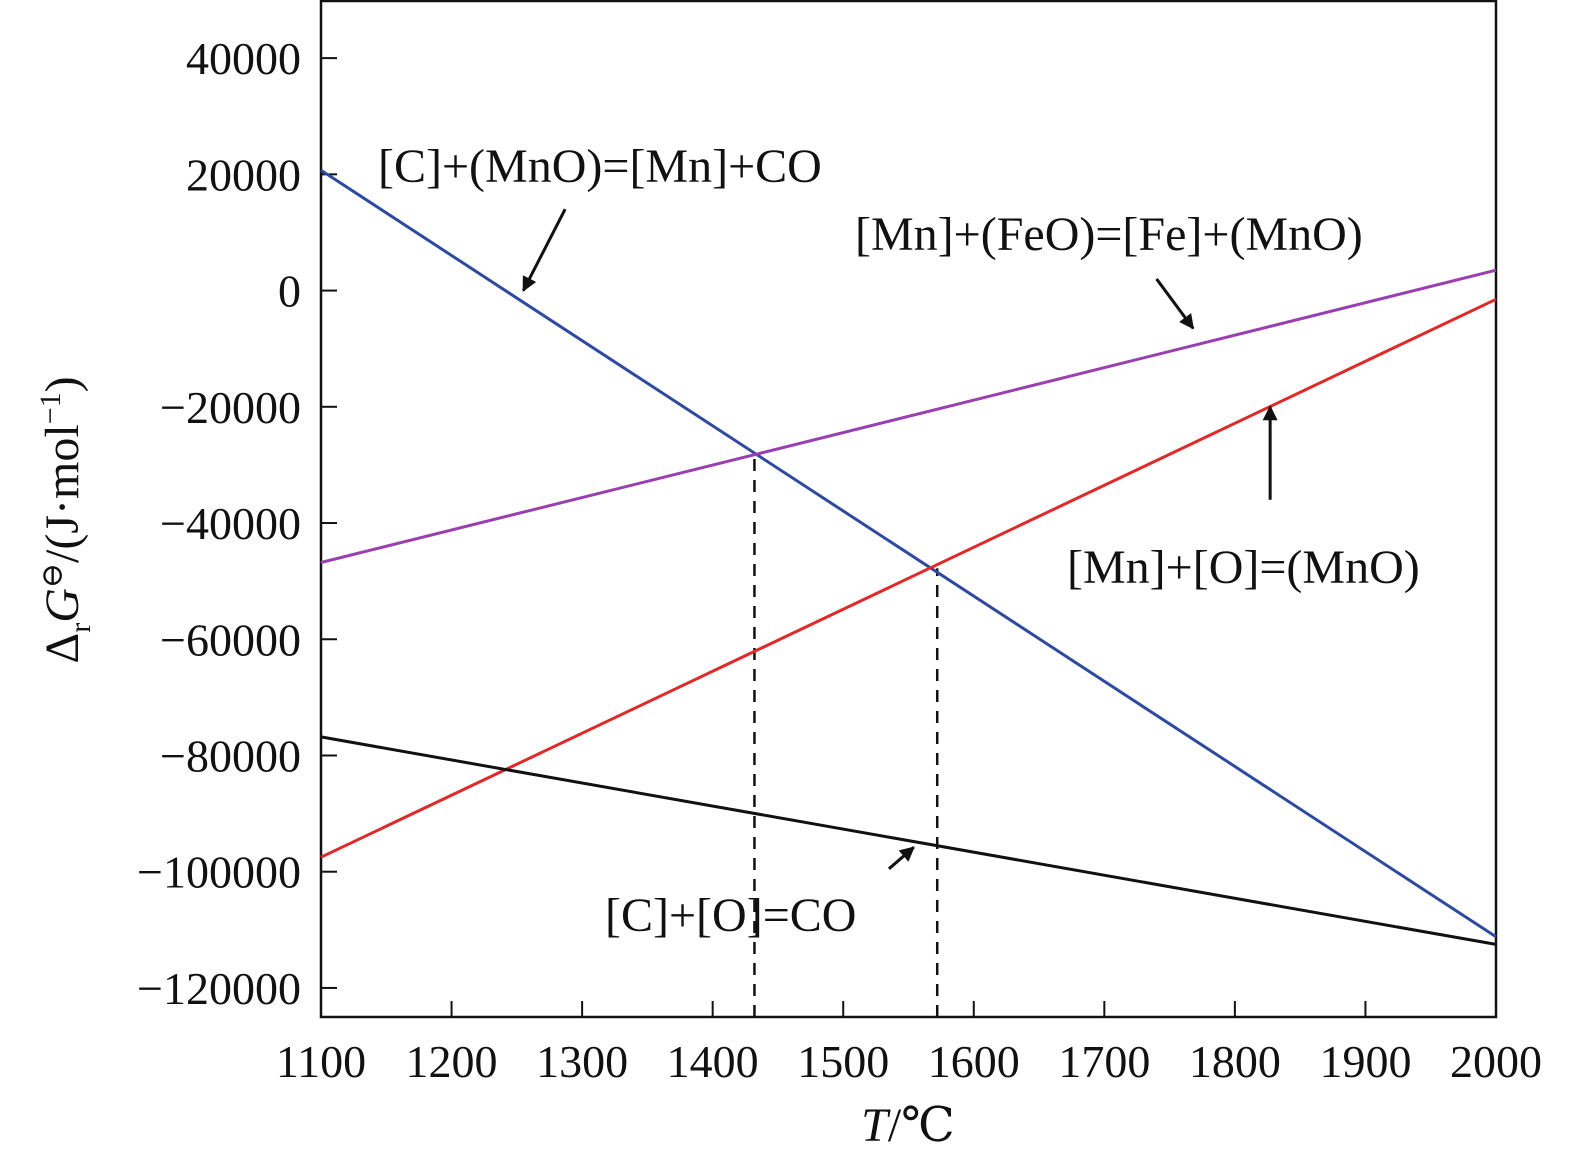 This screenshot has height=1160, width=1575. I want to click on x-tick-label: 1500, so click(843, 1061).